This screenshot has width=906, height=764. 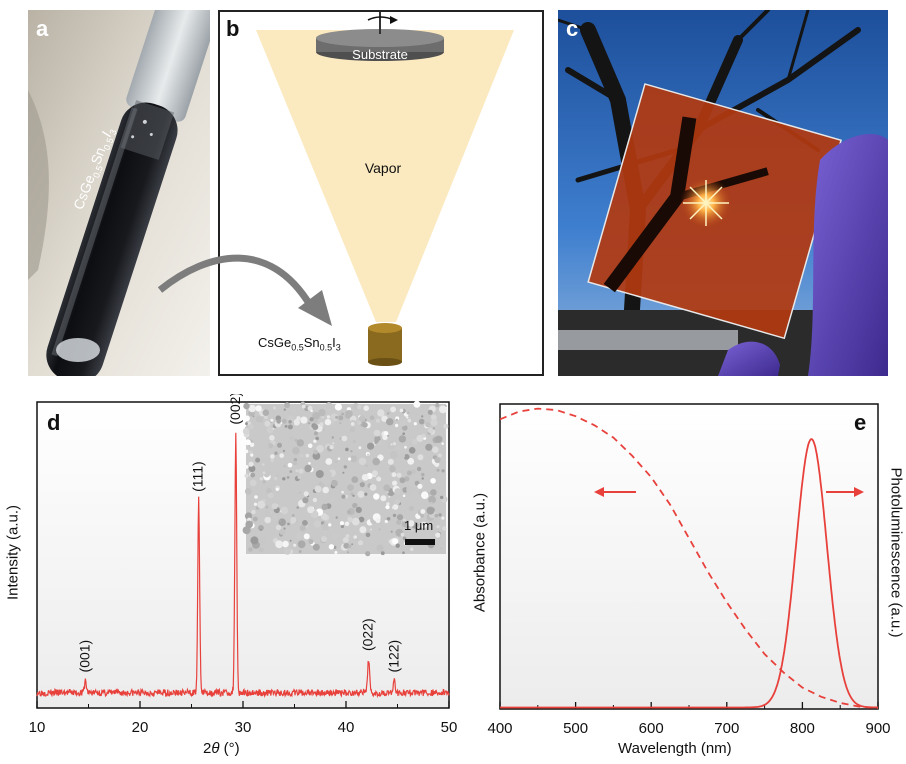 What do you see at coordinates (207, 748) in the screenshot?
I see `x-axis-label-part: 2` at bounding box center [207, 748].